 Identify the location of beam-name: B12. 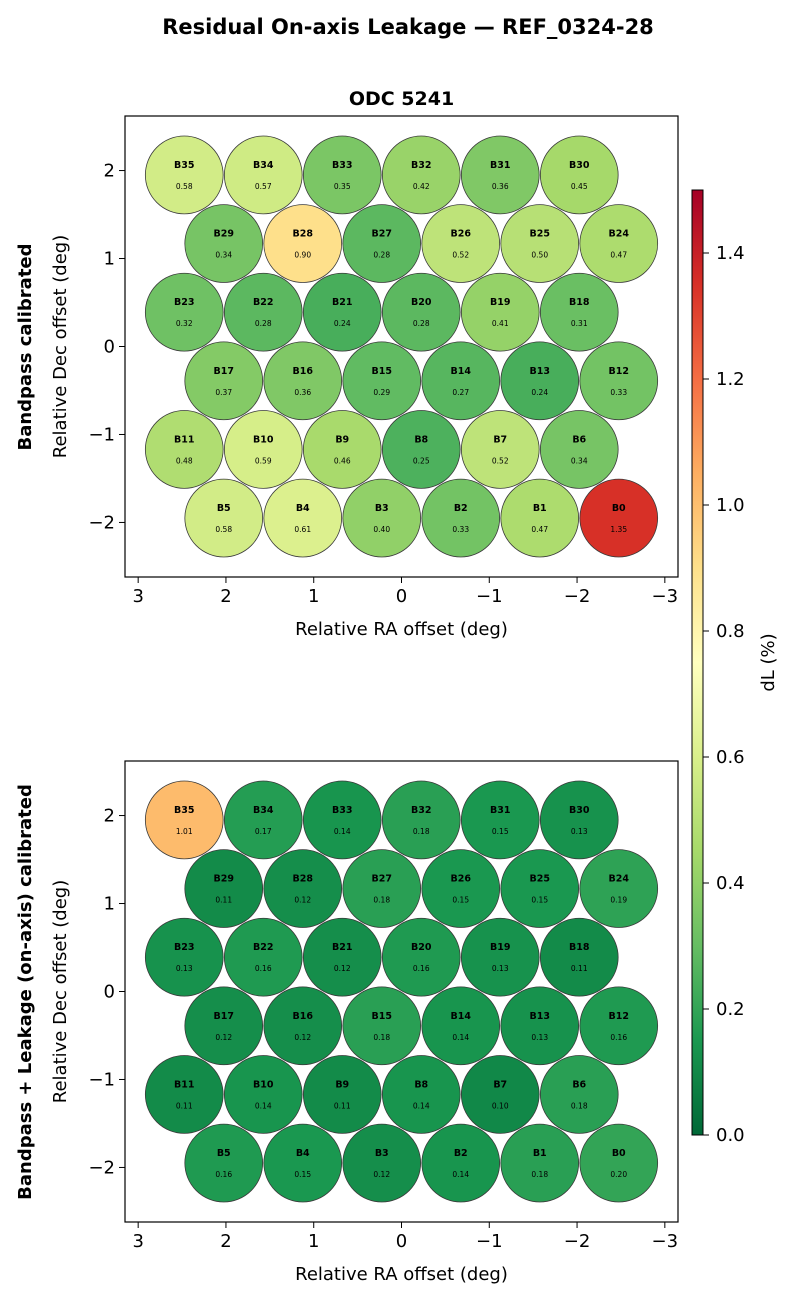
(619, 1016).